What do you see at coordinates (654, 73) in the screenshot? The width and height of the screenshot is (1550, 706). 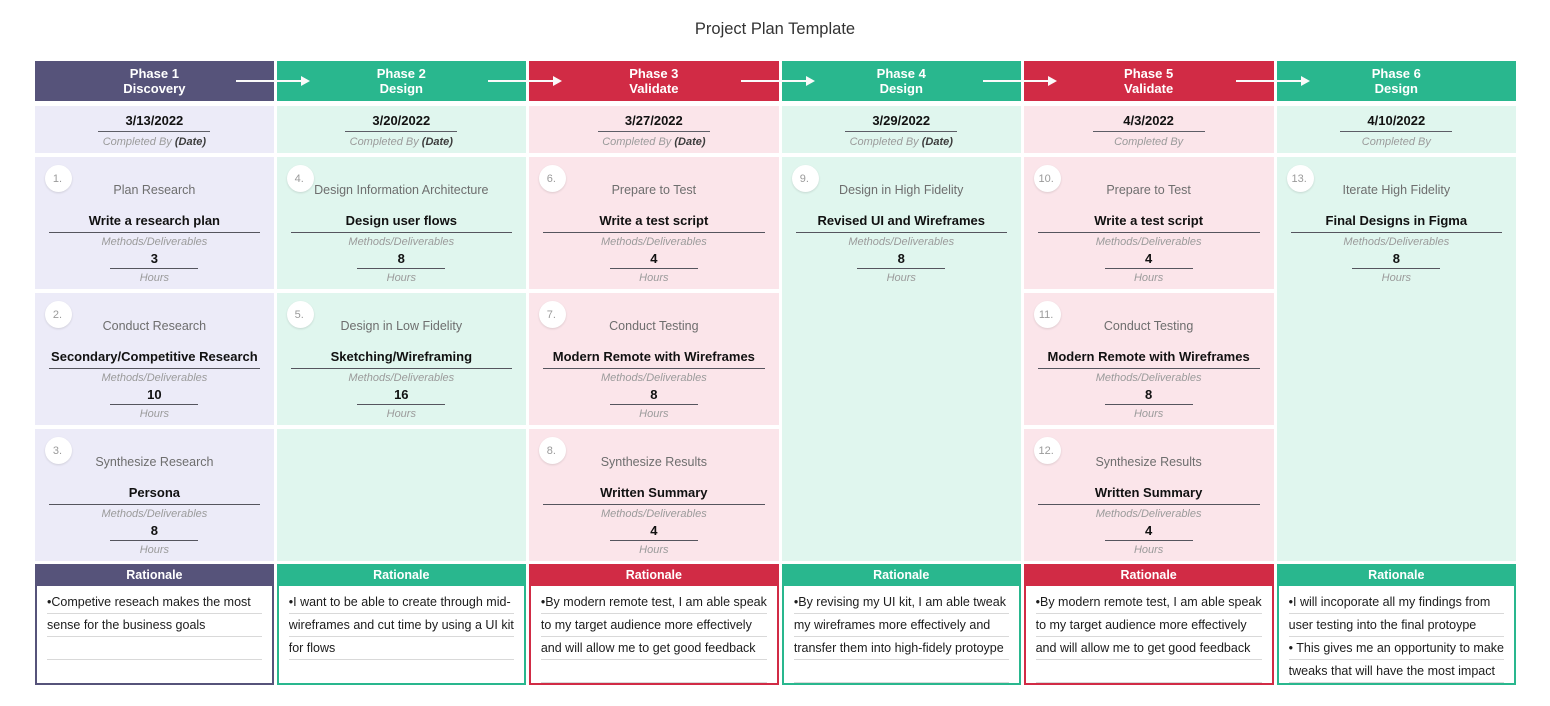 I see `phase-title: Phase 3` at bounding box center [654, 73].